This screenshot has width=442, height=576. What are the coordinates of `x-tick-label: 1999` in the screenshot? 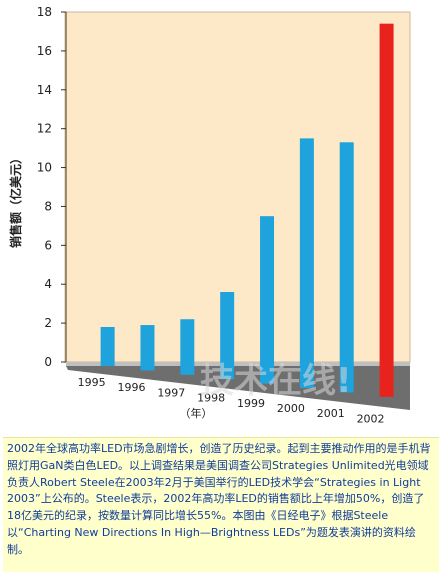 It's located at (251, 403).